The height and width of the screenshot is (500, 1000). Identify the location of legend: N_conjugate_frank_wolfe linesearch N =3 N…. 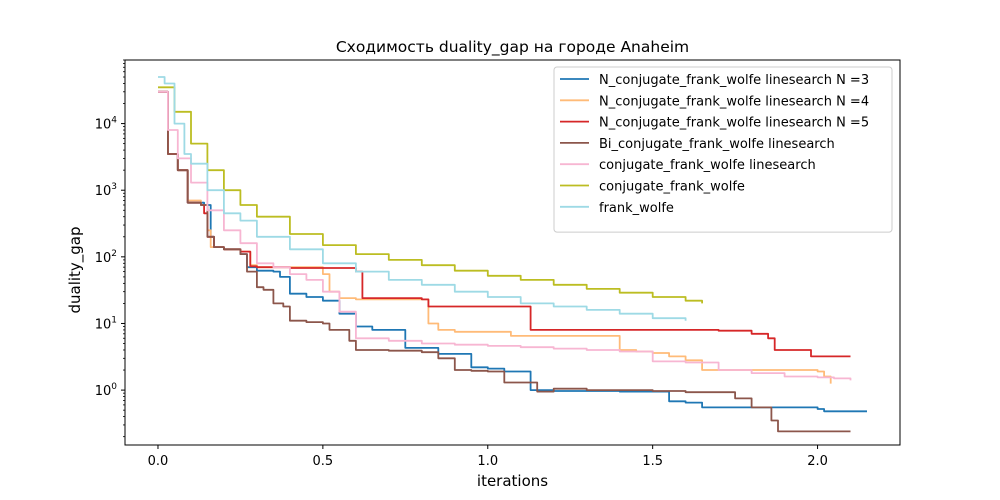
(723, 149).